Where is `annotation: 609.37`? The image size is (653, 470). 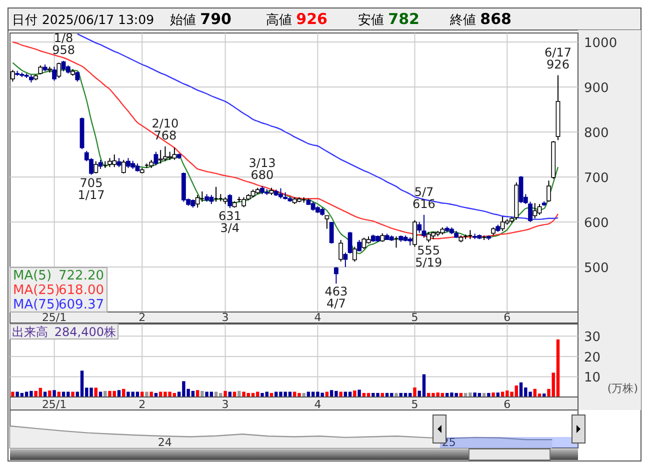
annotation: 609.37 is located at coordinates (81, 305).